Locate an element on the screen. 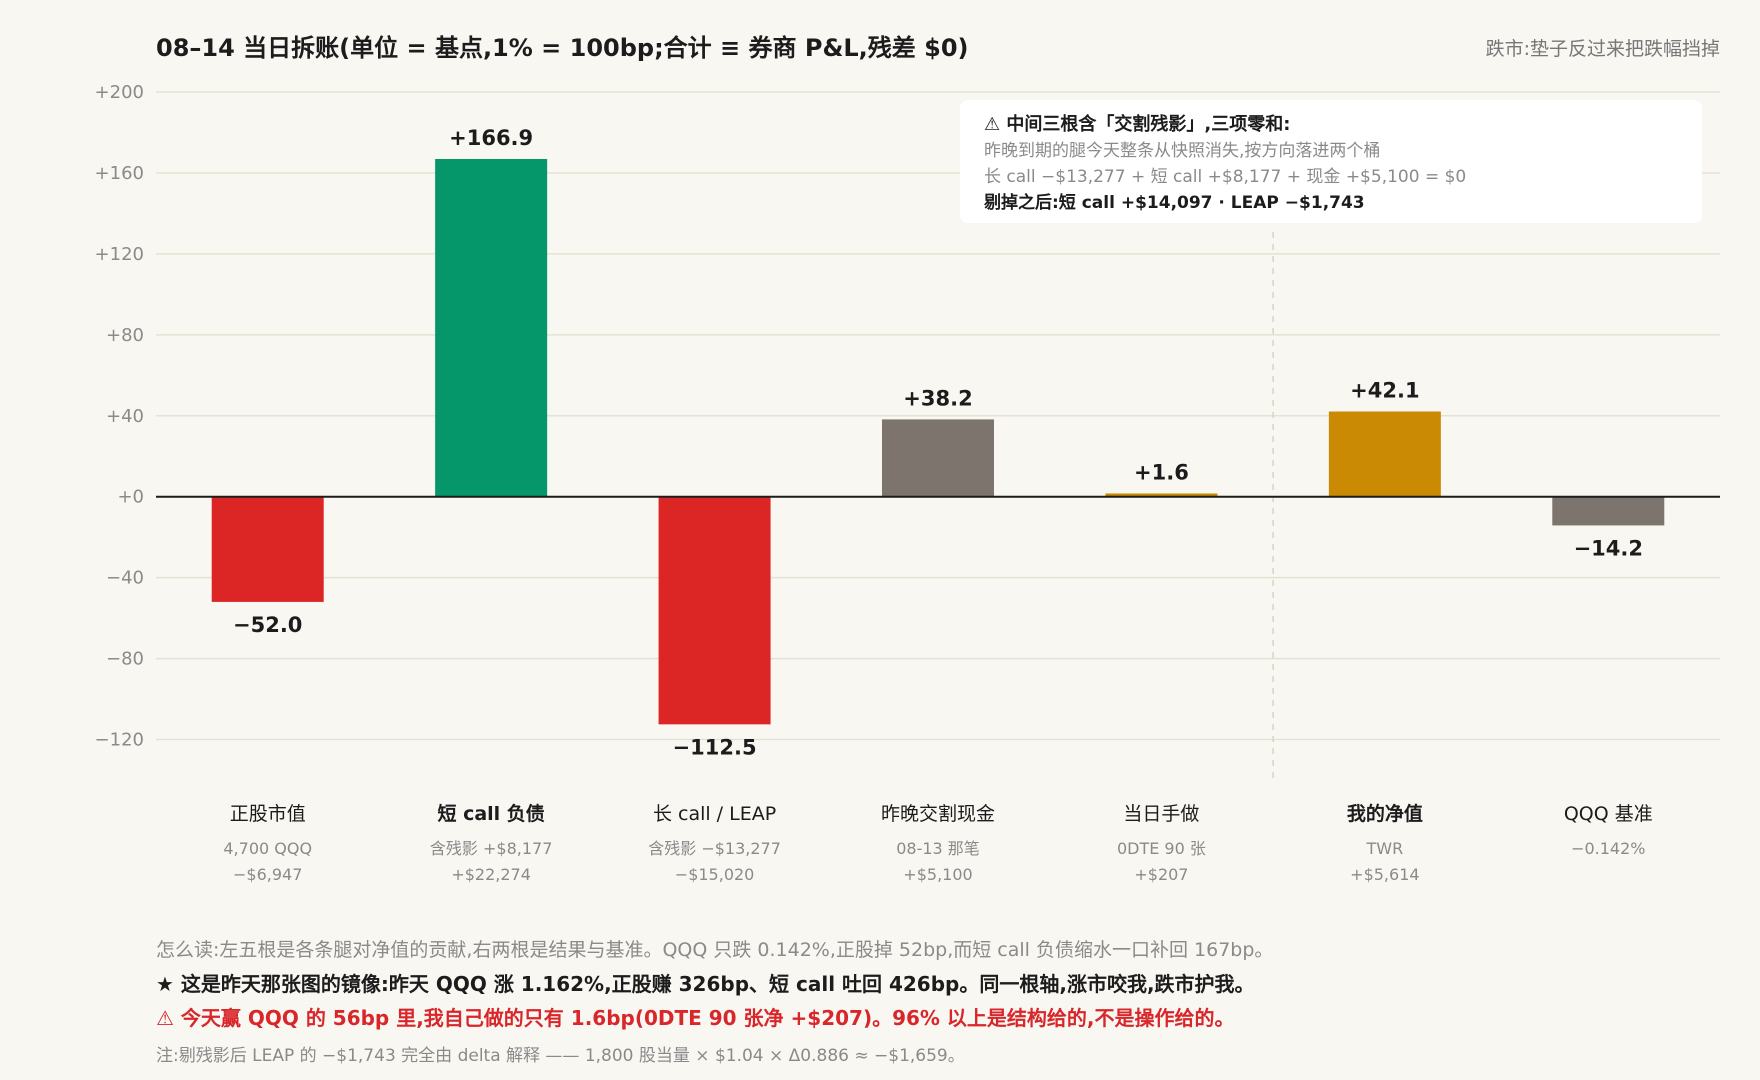 This screenshot has height=1080, width=1760. x-sub-label: 08-13 那笔 is located at coordinates (938, 848).